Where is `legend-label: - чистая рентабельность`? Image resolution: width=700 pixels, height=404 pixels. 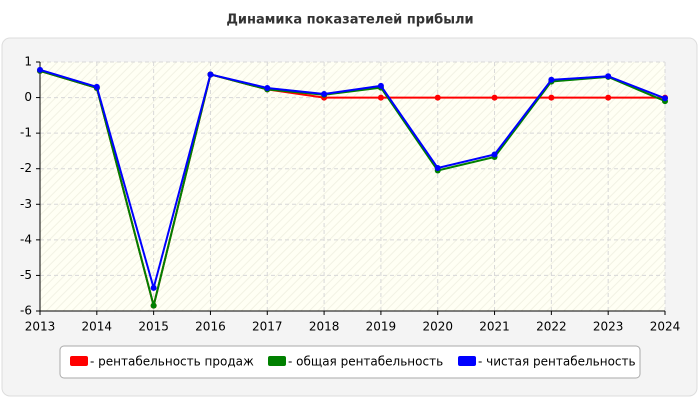 legend-label: - чистая рентабельность is located at coordinates (557, 362).